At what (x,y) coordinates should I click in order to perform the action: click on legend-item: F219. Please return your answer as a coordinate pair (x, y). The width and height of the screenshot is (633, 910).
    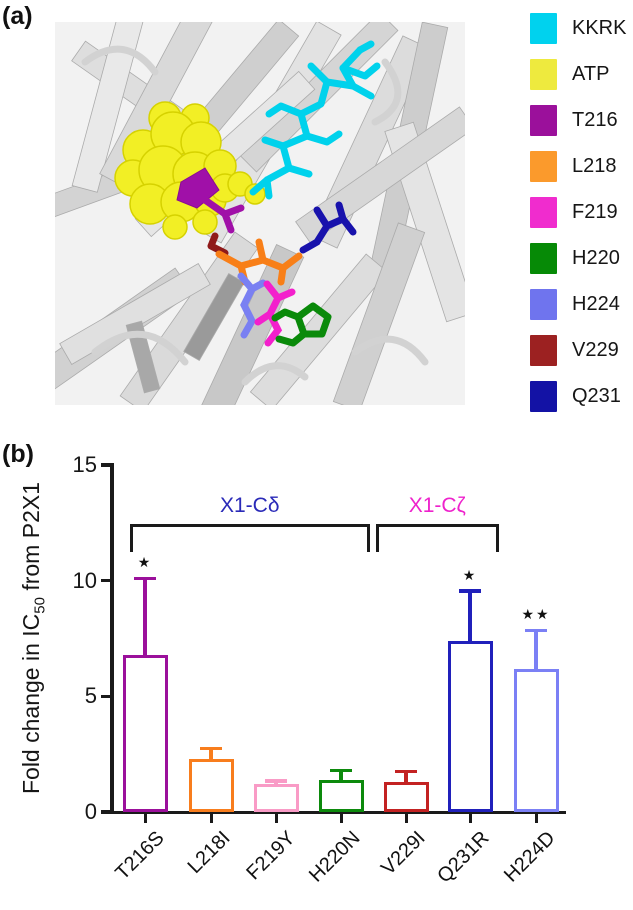
    Looking at the image, I should click on (578, 212).